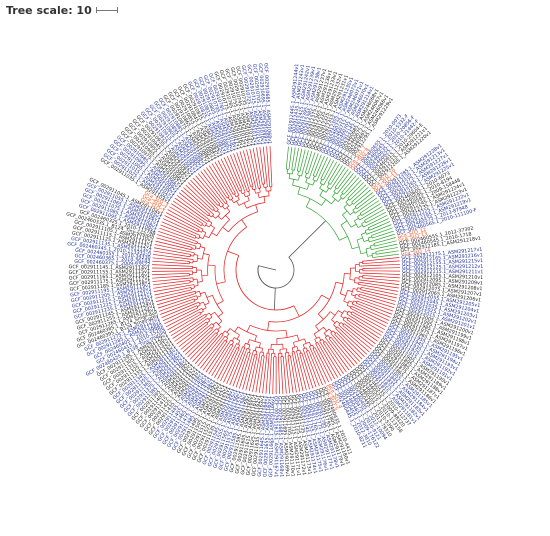 The width and height of the screenshot is (550, 536). I want to click on leaf-label: GCF_002912105.1_ASM291210v1, so click(443, 276).